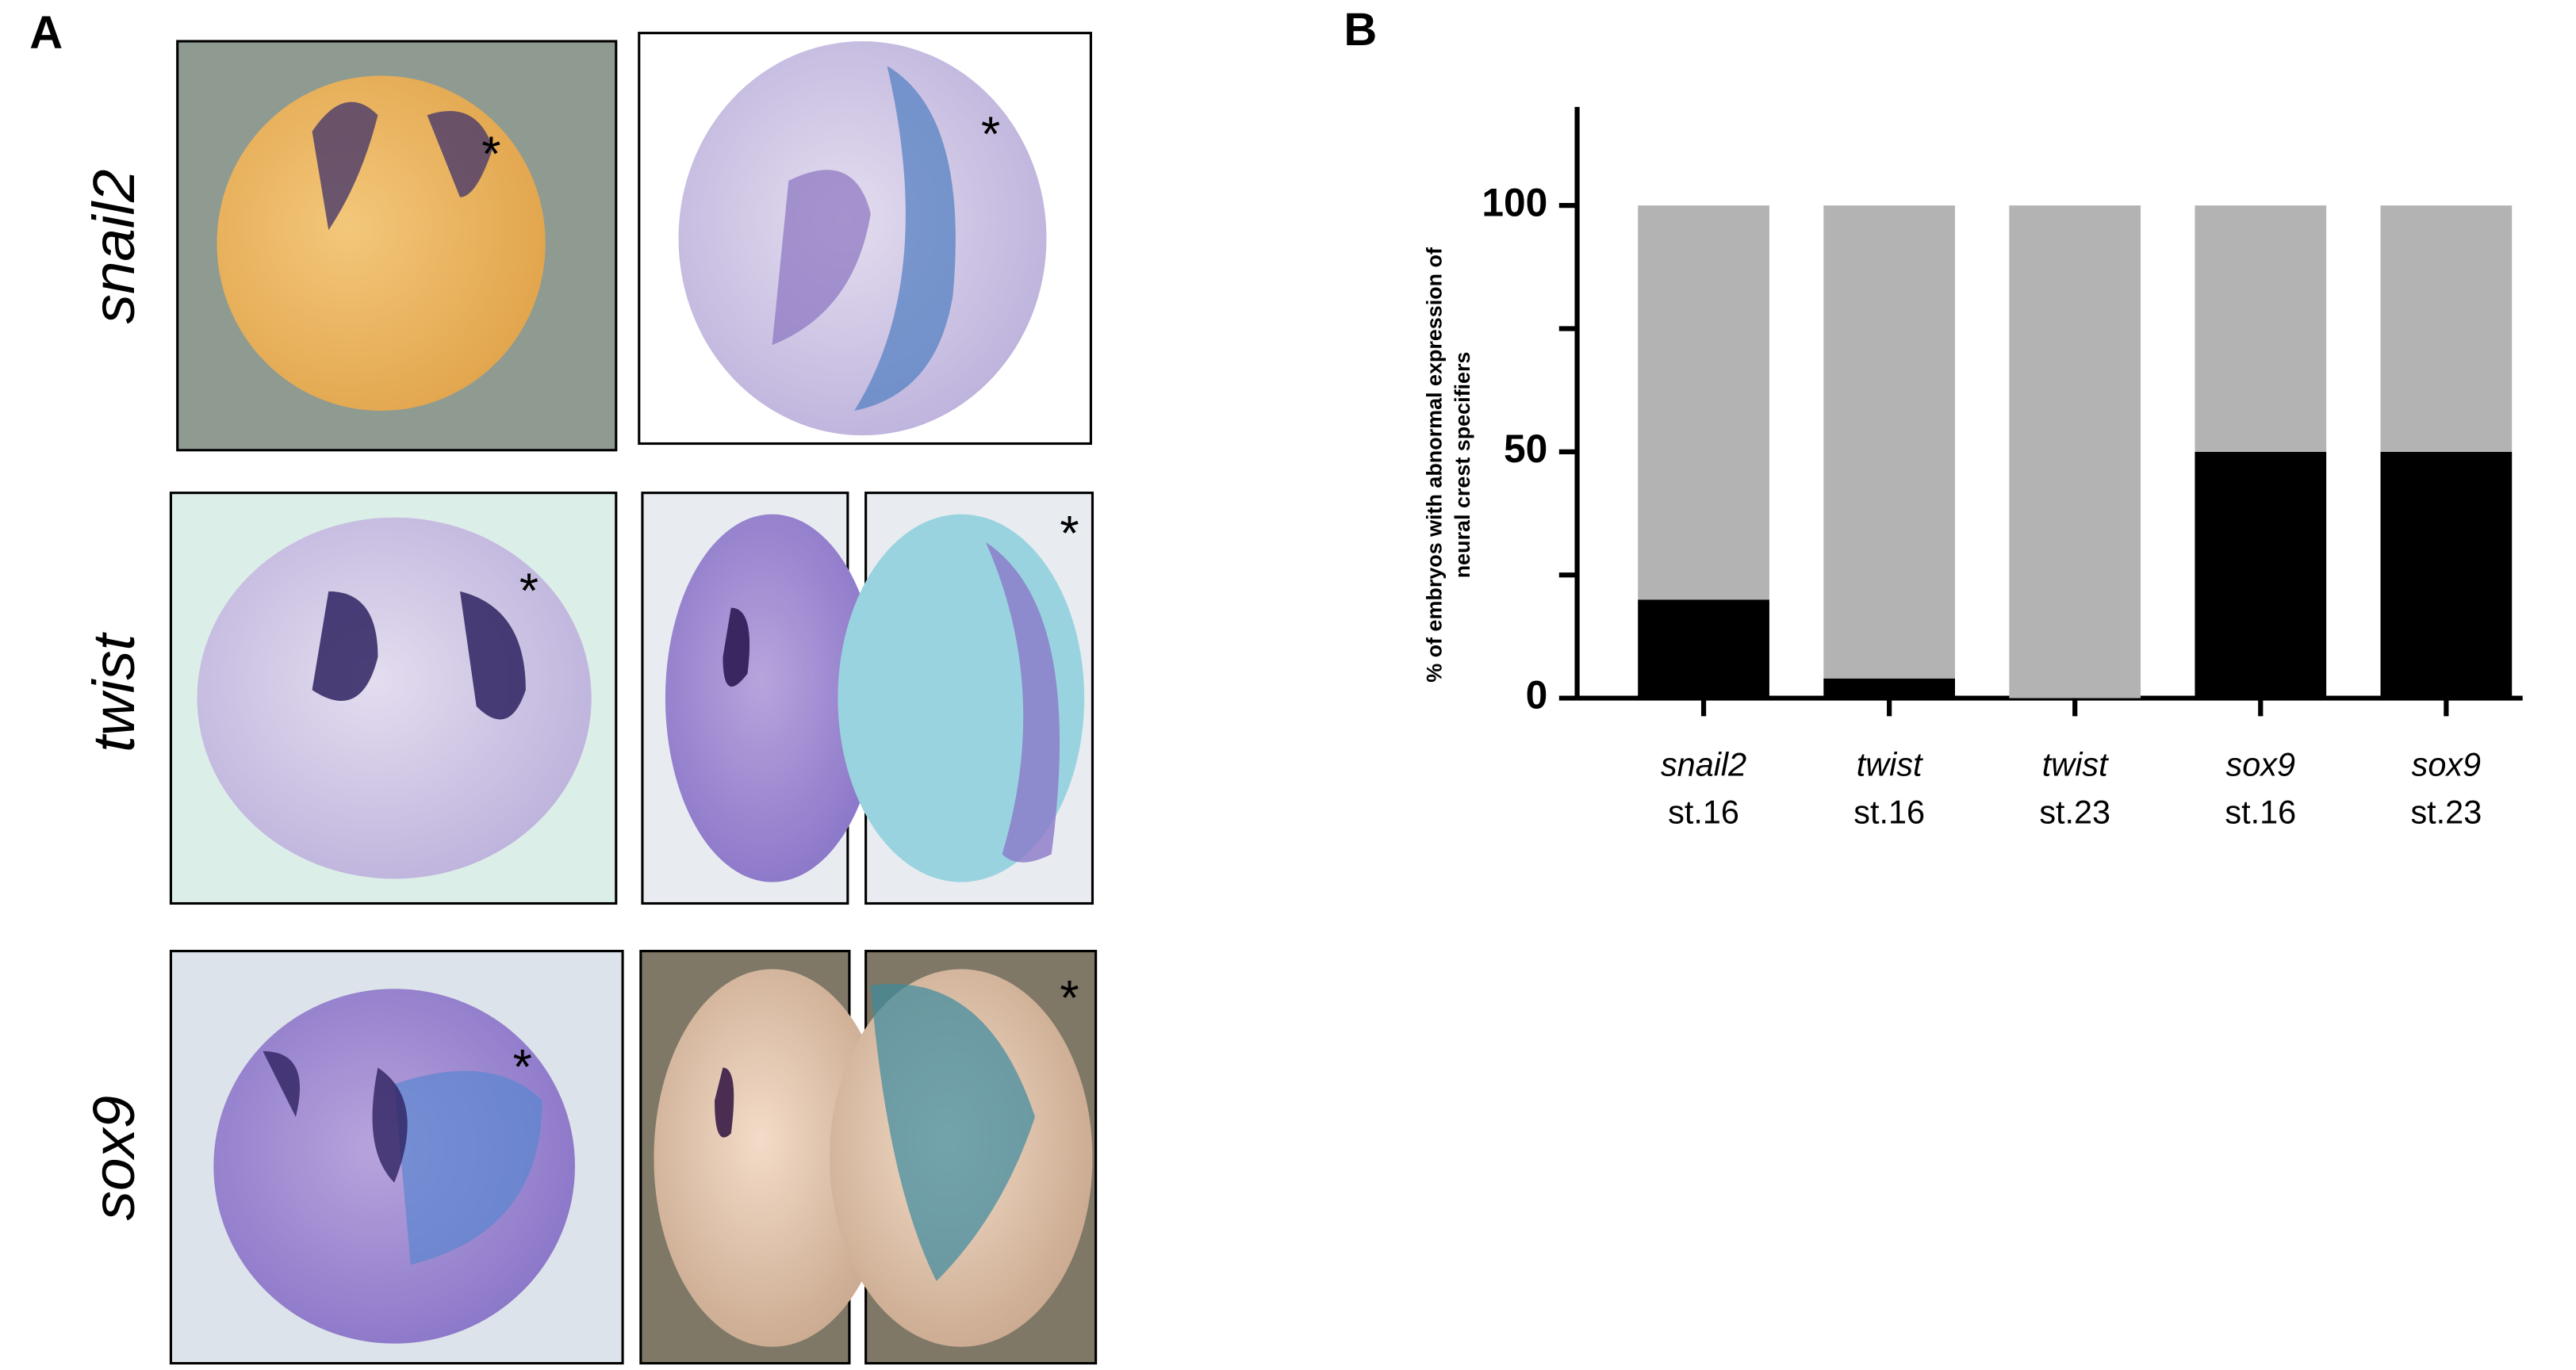  Describe the element at coordinates (1462, 465) in the screenshot. I see `y-axis-label: neural crest specifiers` at that location.